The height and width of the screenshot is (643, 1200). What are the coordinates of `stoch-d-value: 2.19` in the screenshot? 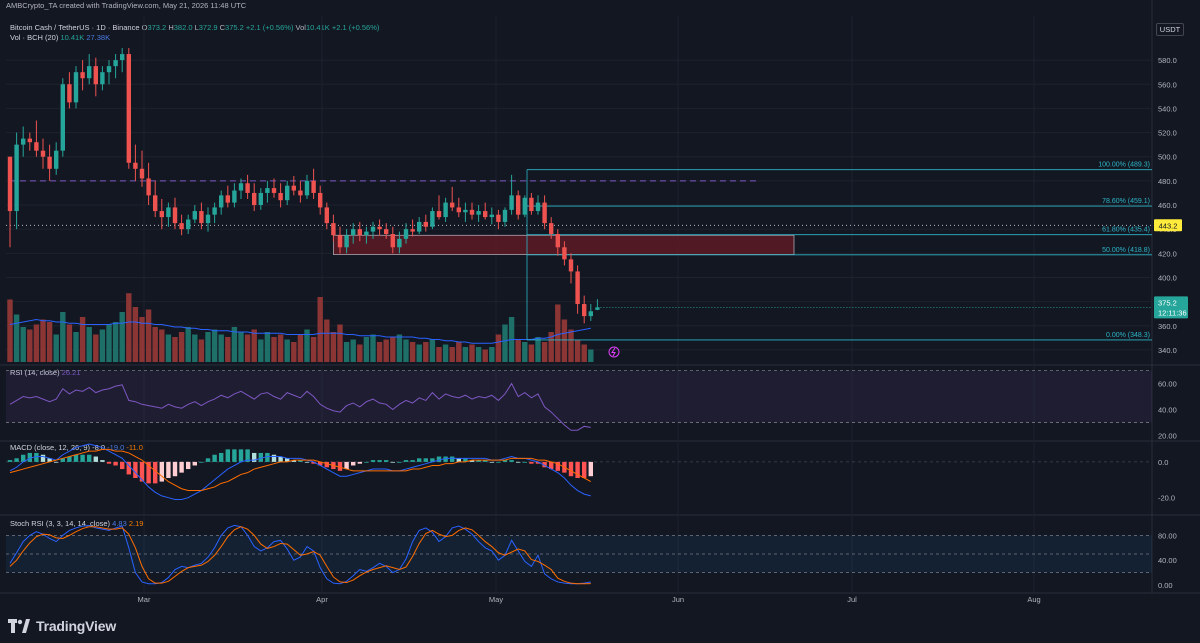 It's located at (136, 523).